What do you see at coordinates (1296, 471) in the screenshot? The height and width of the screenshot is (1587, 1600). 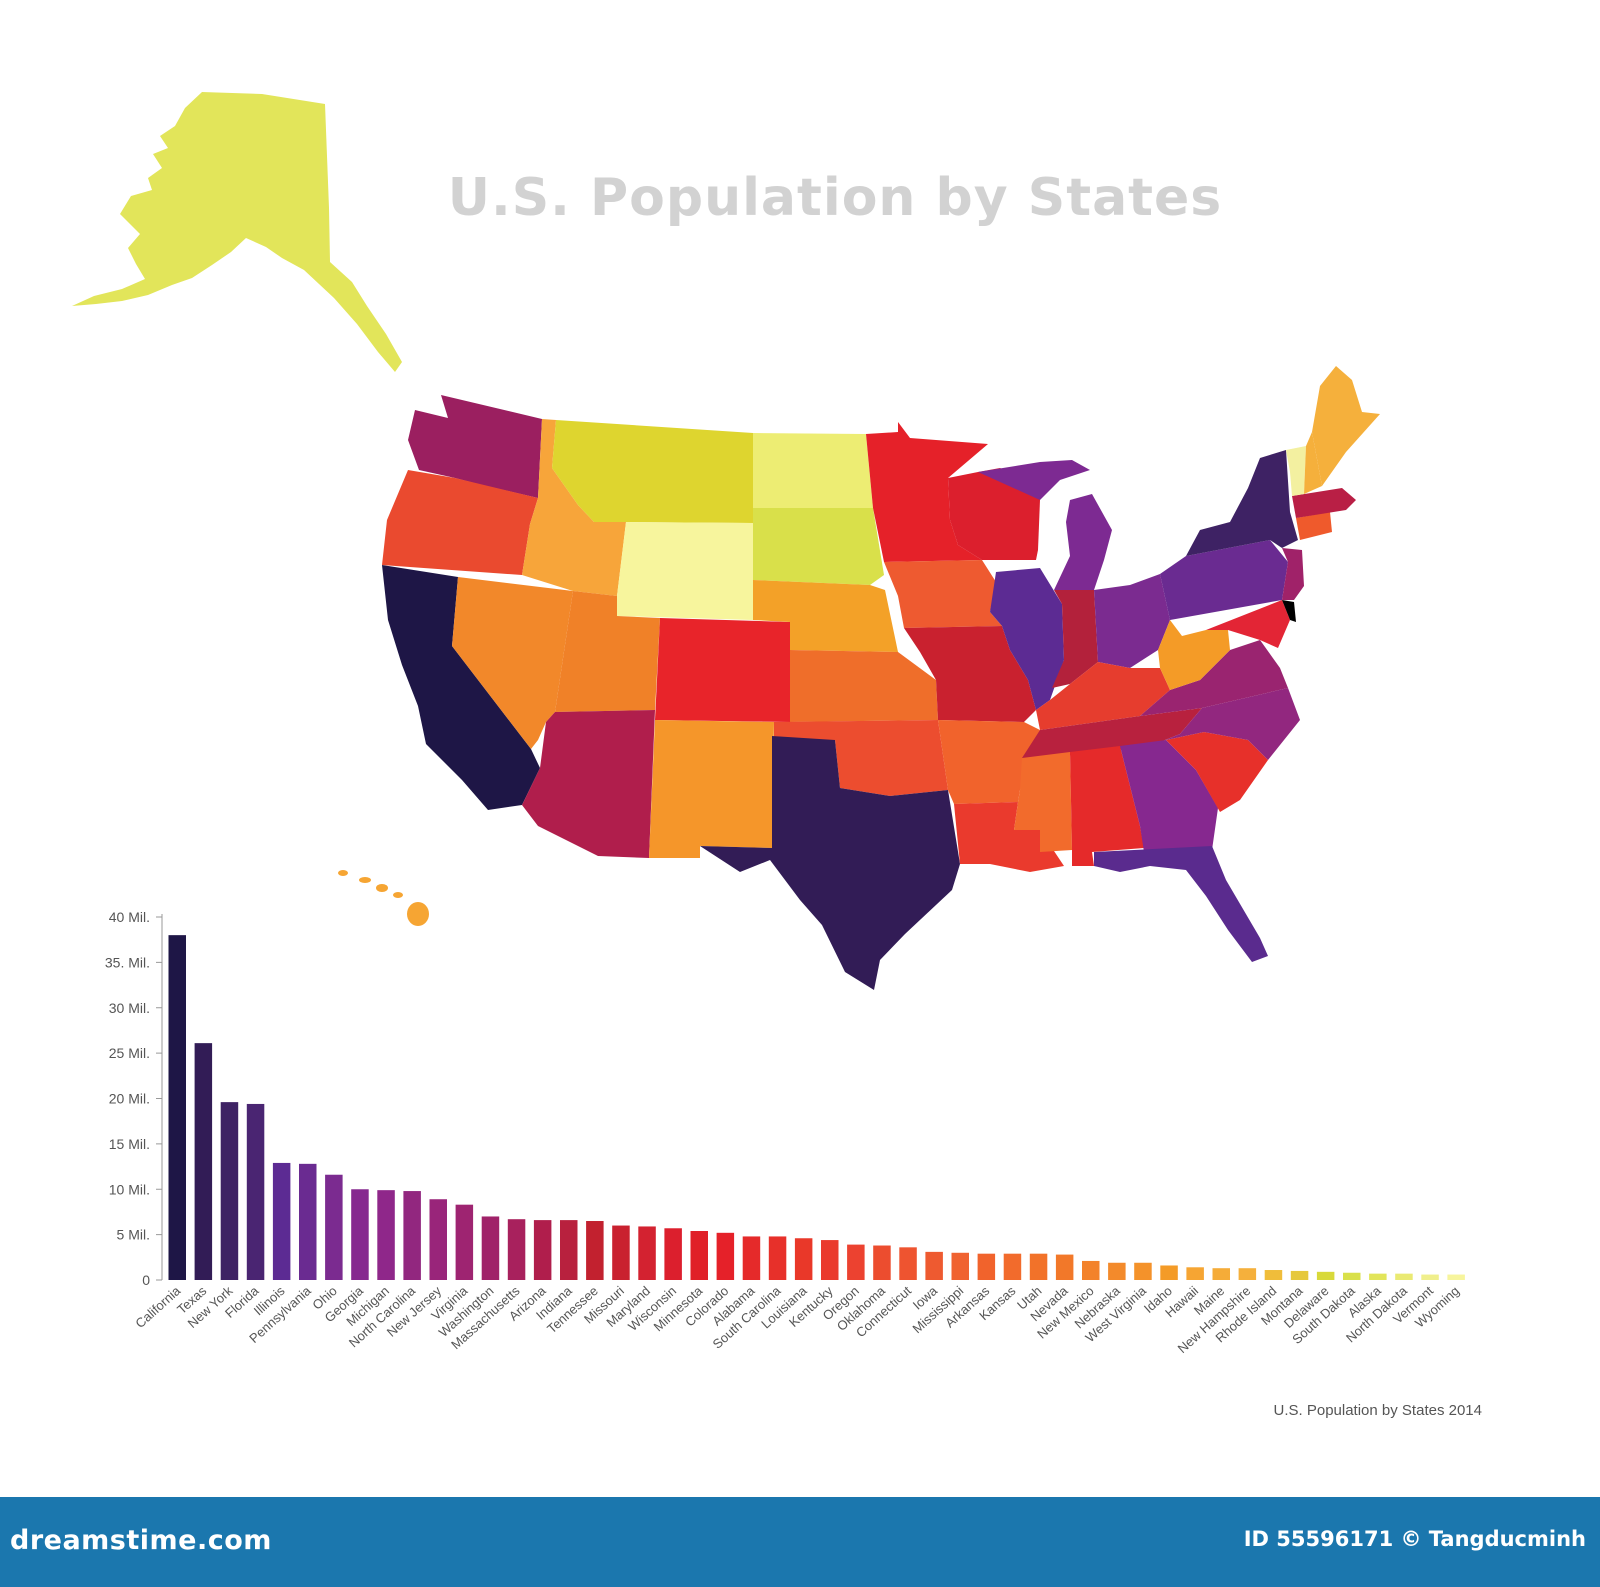 I see `state-vermont` at bounding box center [1296, 471].